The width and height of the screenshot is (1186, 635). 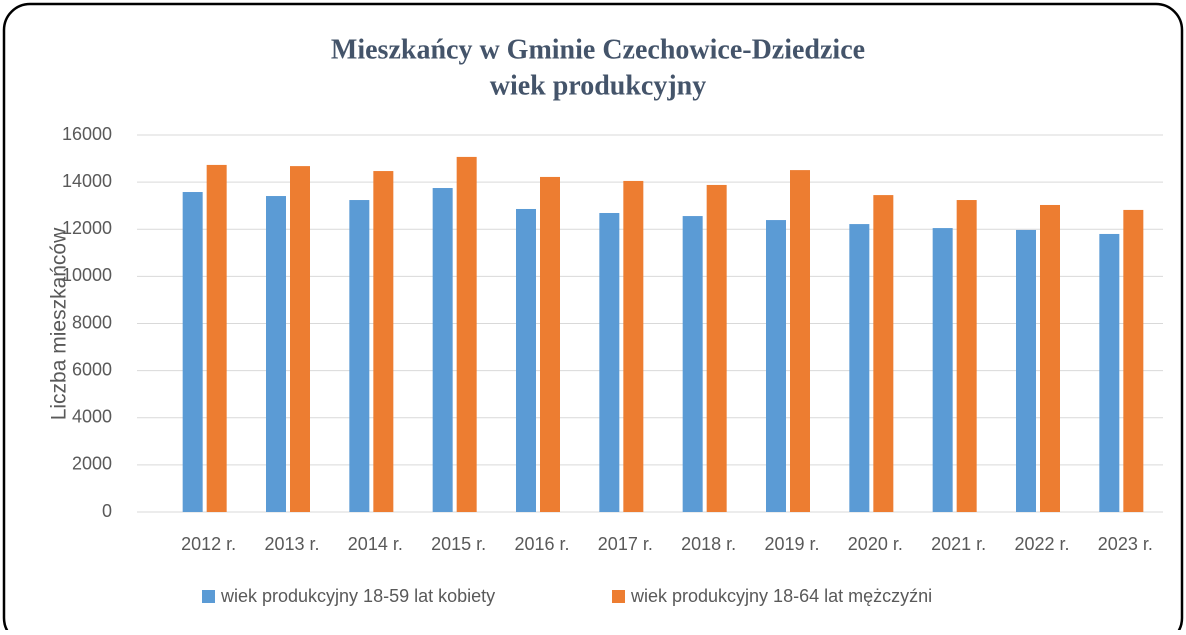 What do you see at coordinates (107, 511) in the screenshot?
I see `y-tick-label: 0` at bounding box center [107, 511].